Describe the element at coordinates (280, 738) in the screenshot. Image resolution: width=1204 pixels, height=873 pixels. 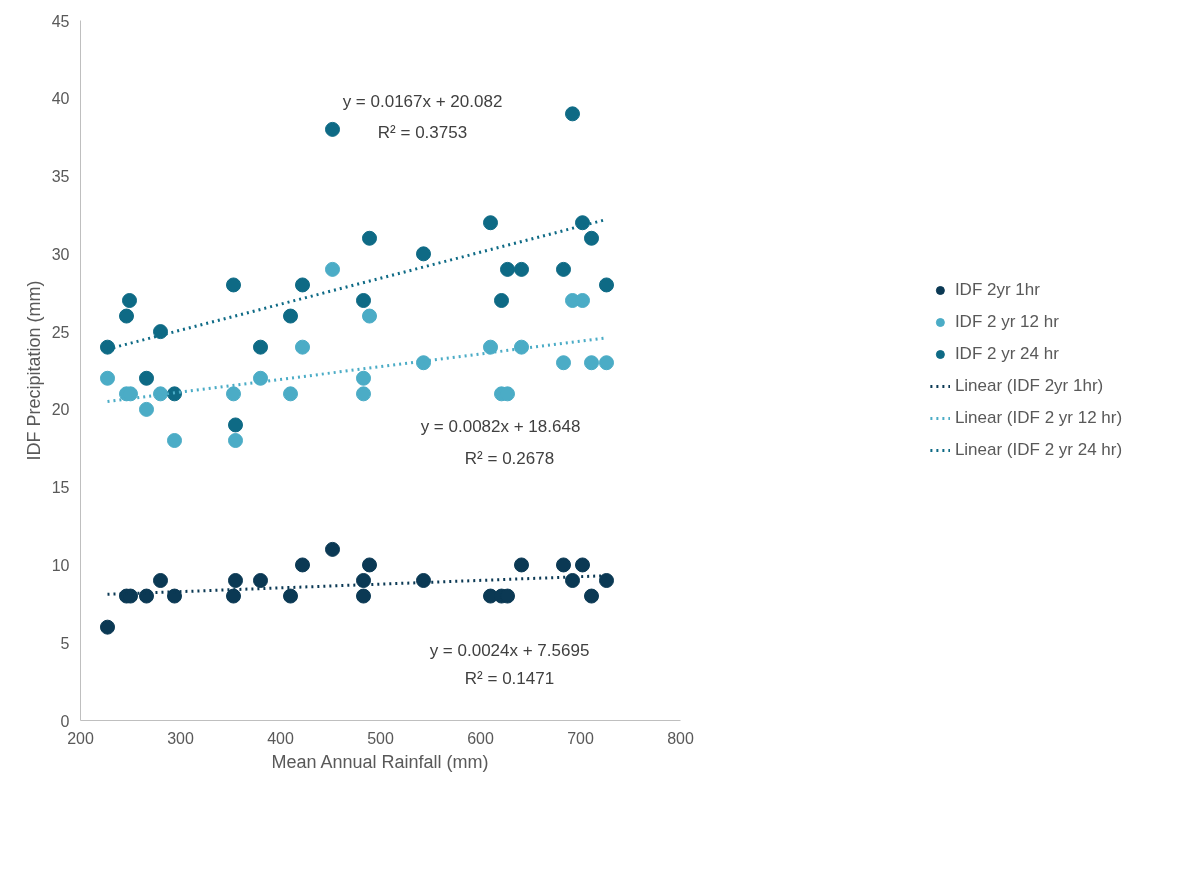
I see `x-tick-label: 400` at that location.